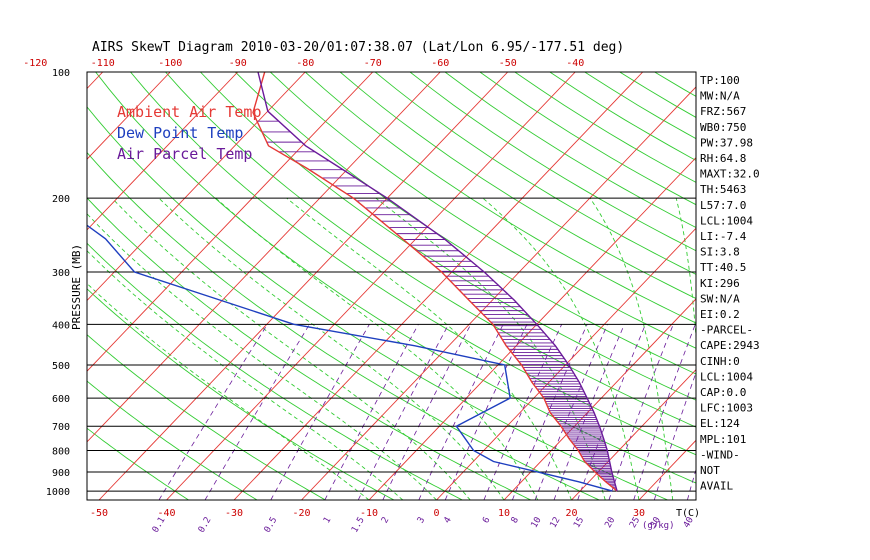  What do you see at coordinates (723, 111) in the screenshot?
I see `side-panel-item: FRZ:567` at bounding box center [723, 111].